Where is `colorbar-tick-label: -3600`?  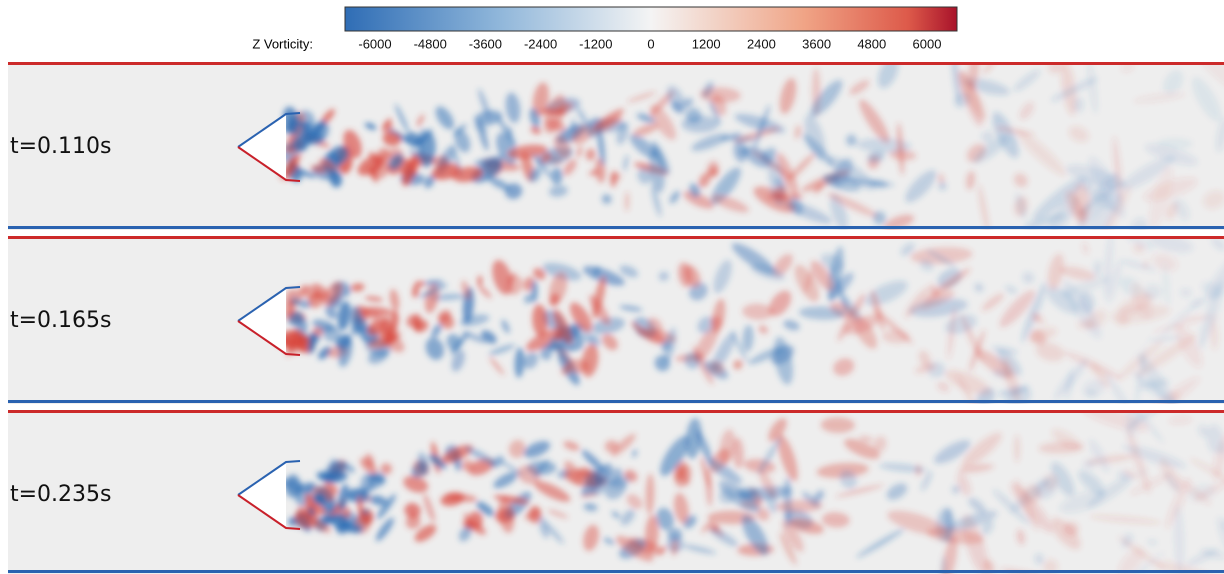
colorbar-tick-label: -3600 is located at coordinates (485, 43).